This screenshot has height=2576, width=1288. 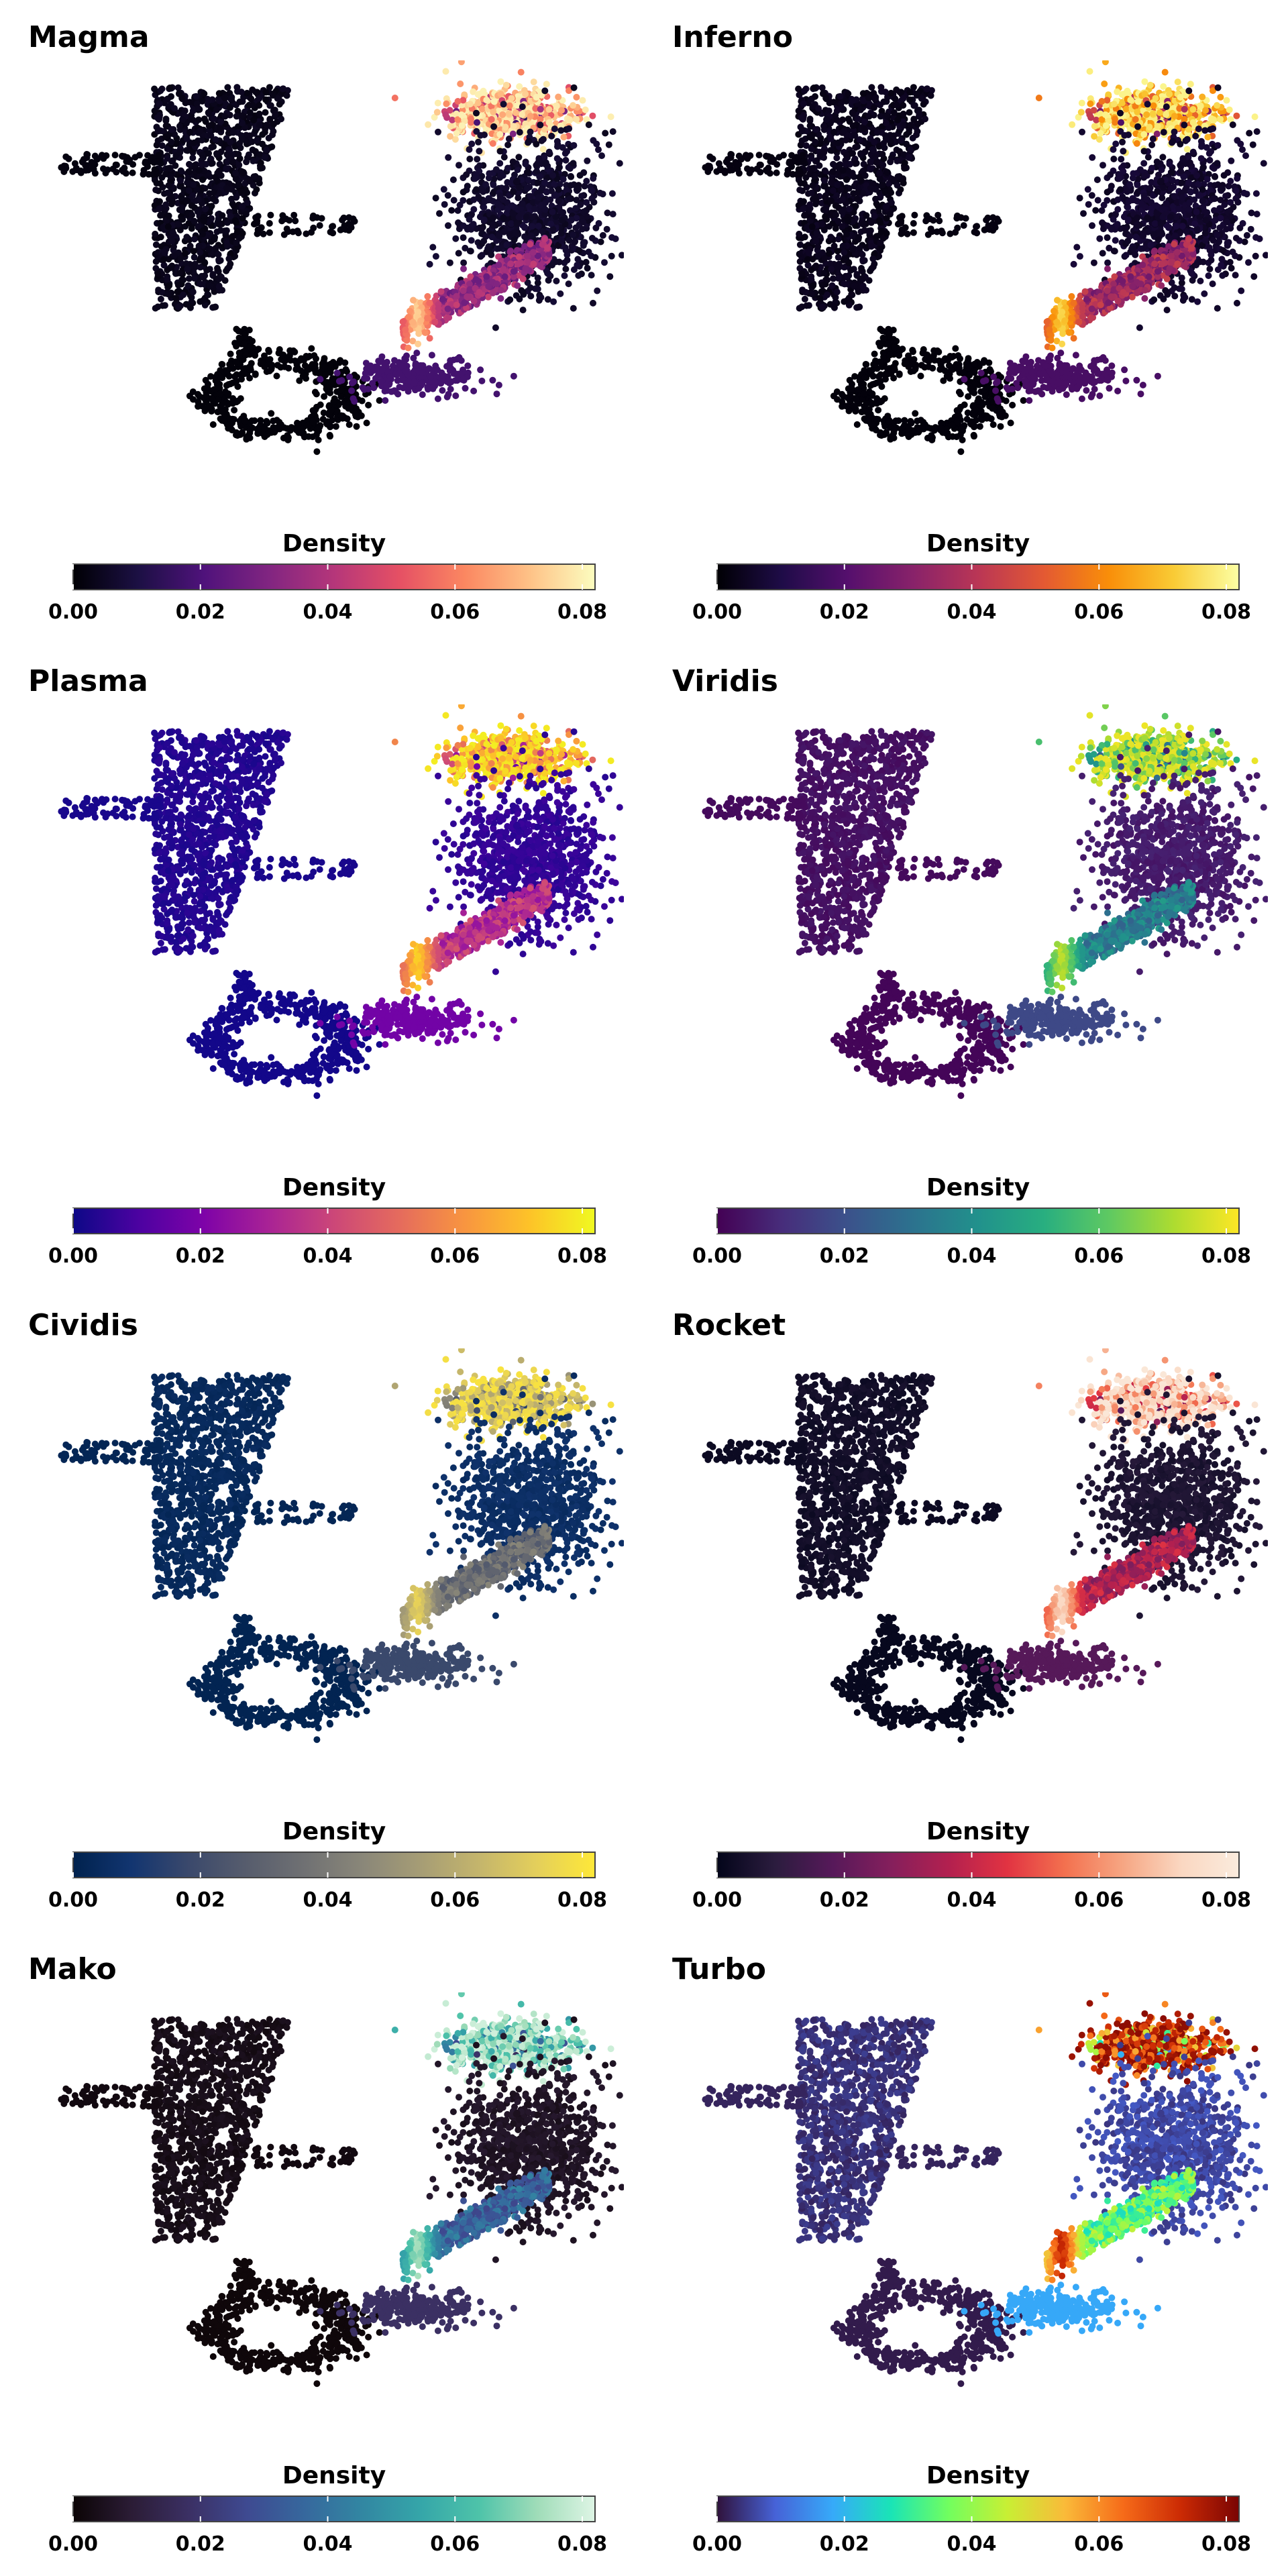 I want to click on panel-magma: Magma Density 0.00 0.02 0.04 0.06 0.08, so click(x=322, y=322).